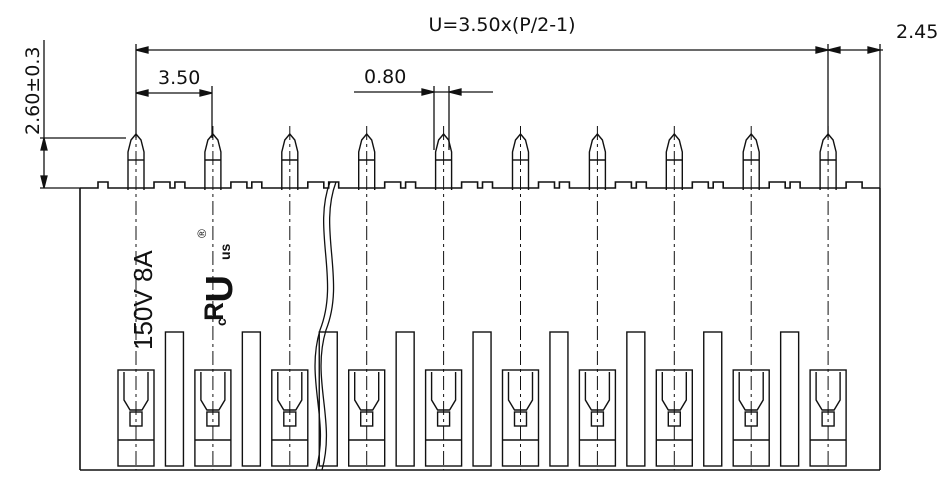 The image size is (951, 478). I want to click on pin-width-dimension, so click(423, 118).